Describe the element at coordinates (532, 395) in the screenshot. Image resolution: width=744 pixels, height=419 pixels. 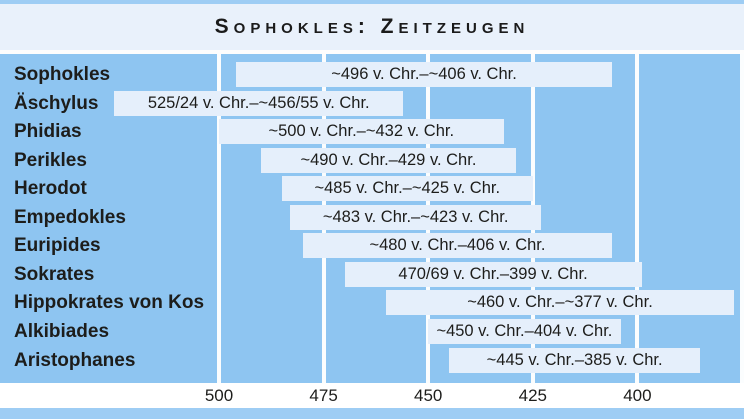
I see `axis-tick-label: 425` at that location.